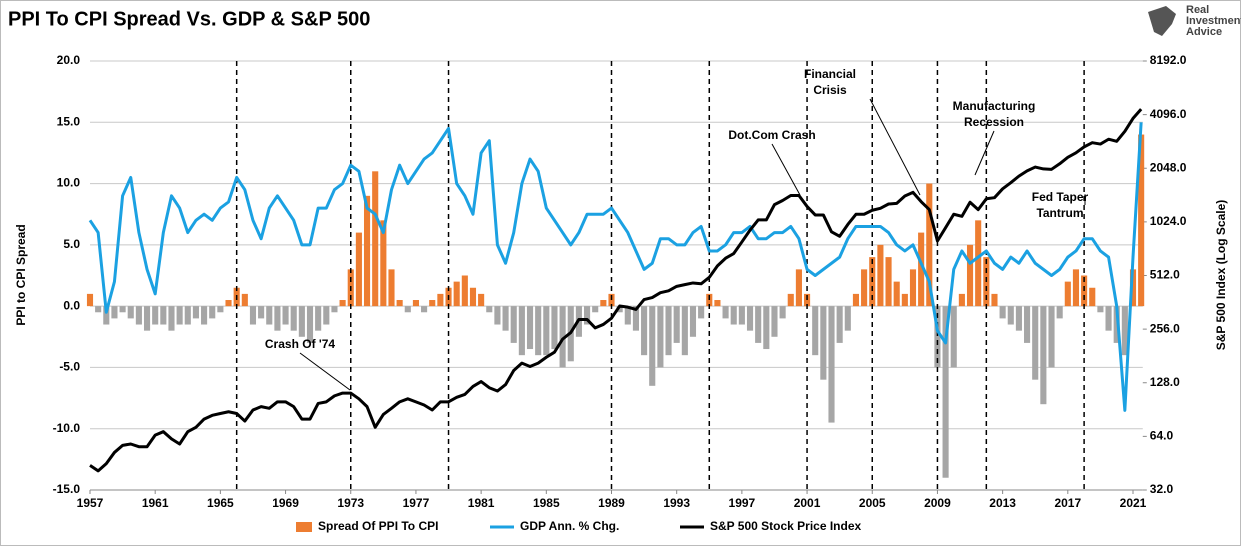 Image resolution: width=1241 pixels, height=551 pixels. What do you see at coordinates (21, 274) in the screenshot?
I see `y-axis-label: PPI to CPI Spread` at bounding box center [21, 274].